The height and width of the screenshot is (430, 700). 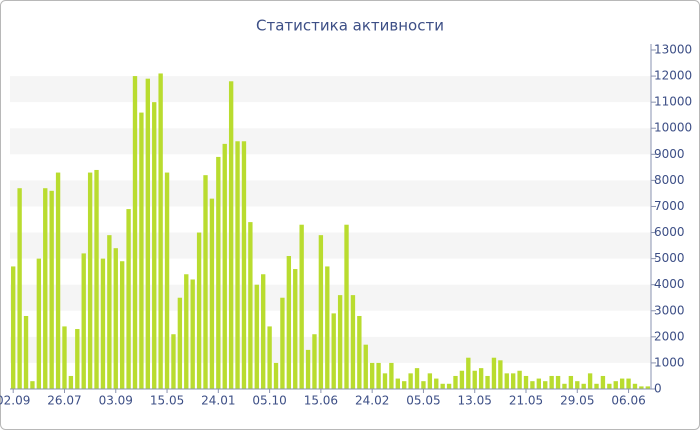 I want to click on x-tick-label: 05.10, so click(x=269, y=401).